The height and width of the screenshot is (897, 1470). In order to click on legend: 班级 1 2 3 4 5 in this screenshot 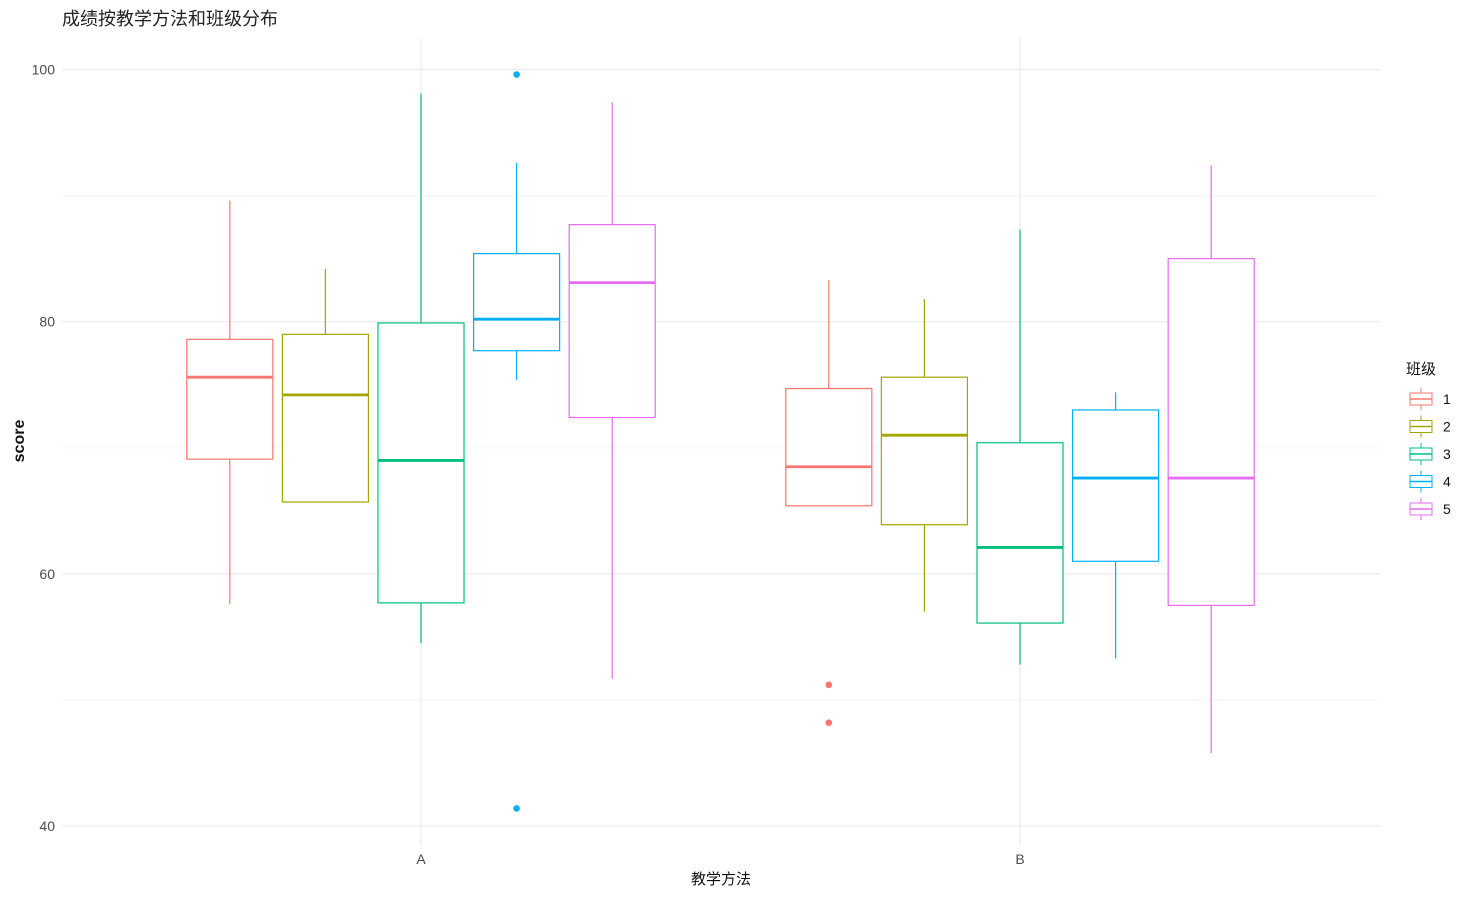, I will do `click(1428, 440)`.